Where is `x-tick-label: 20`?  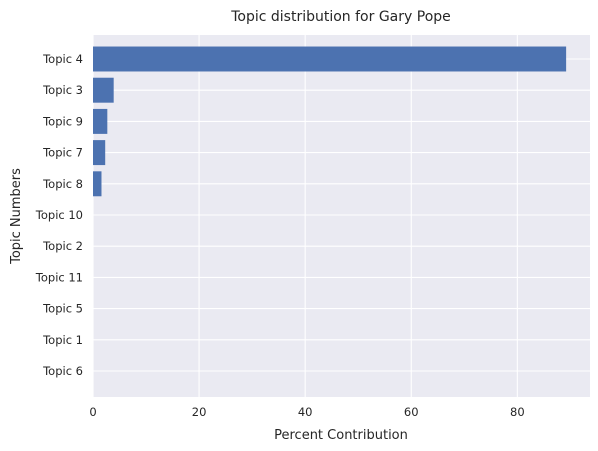 x-tick-label: 20 is located at coordinates (199, 412).